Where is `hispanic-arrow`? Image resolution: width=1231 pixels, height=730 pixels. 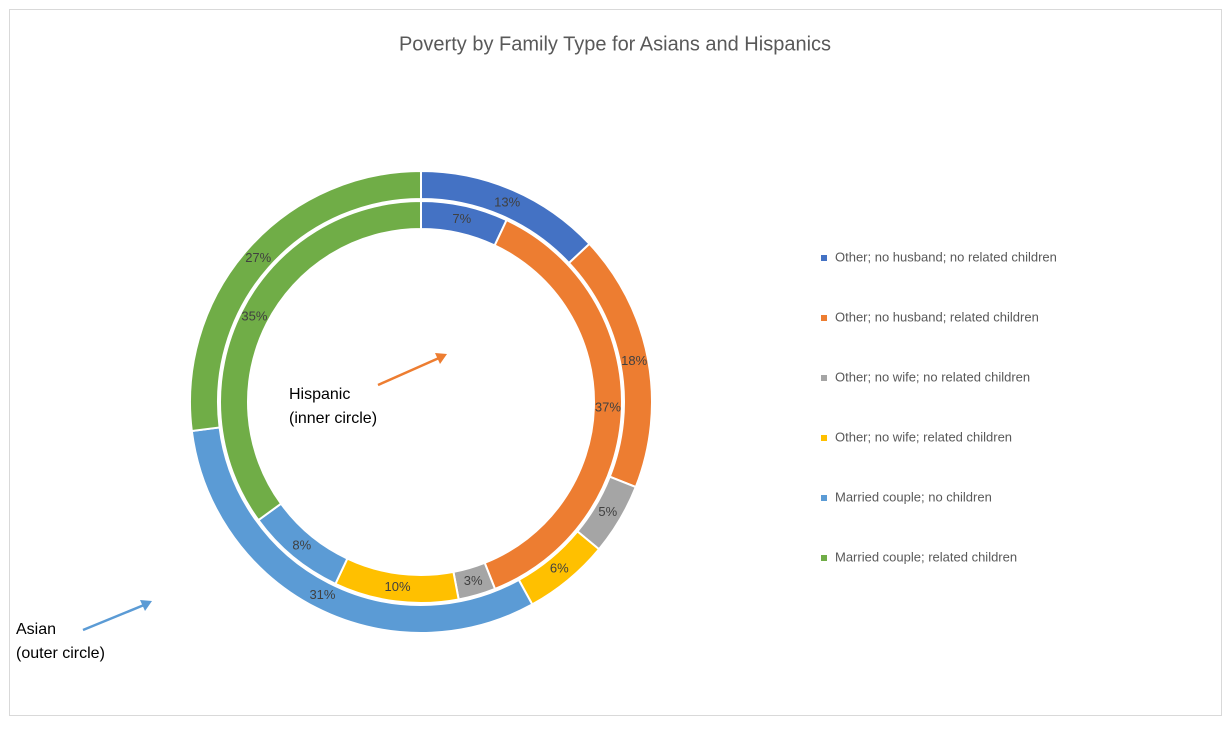 hispanic-arrow is located at coordinates (408, 371).